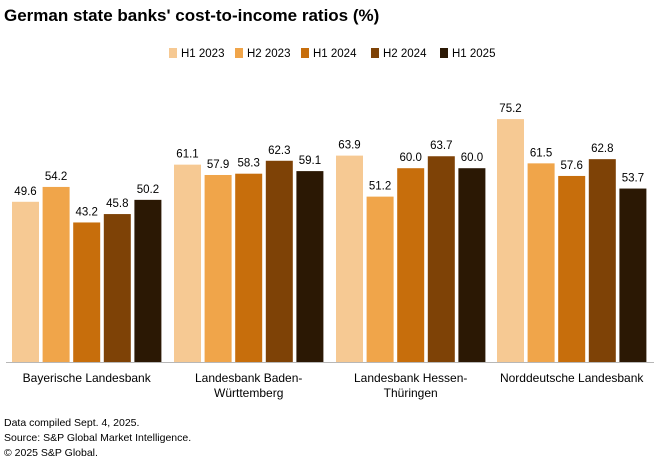  Describe the element at coordinates (248, 378) in the screenshot. I see `category-label: Landesbank Baden-` at that location.